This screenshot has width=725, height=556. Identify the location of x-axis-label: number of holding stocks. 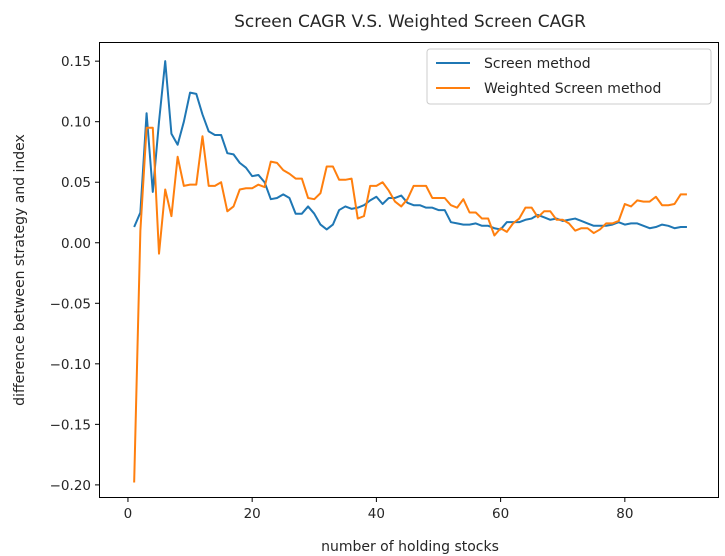
(410, 547).